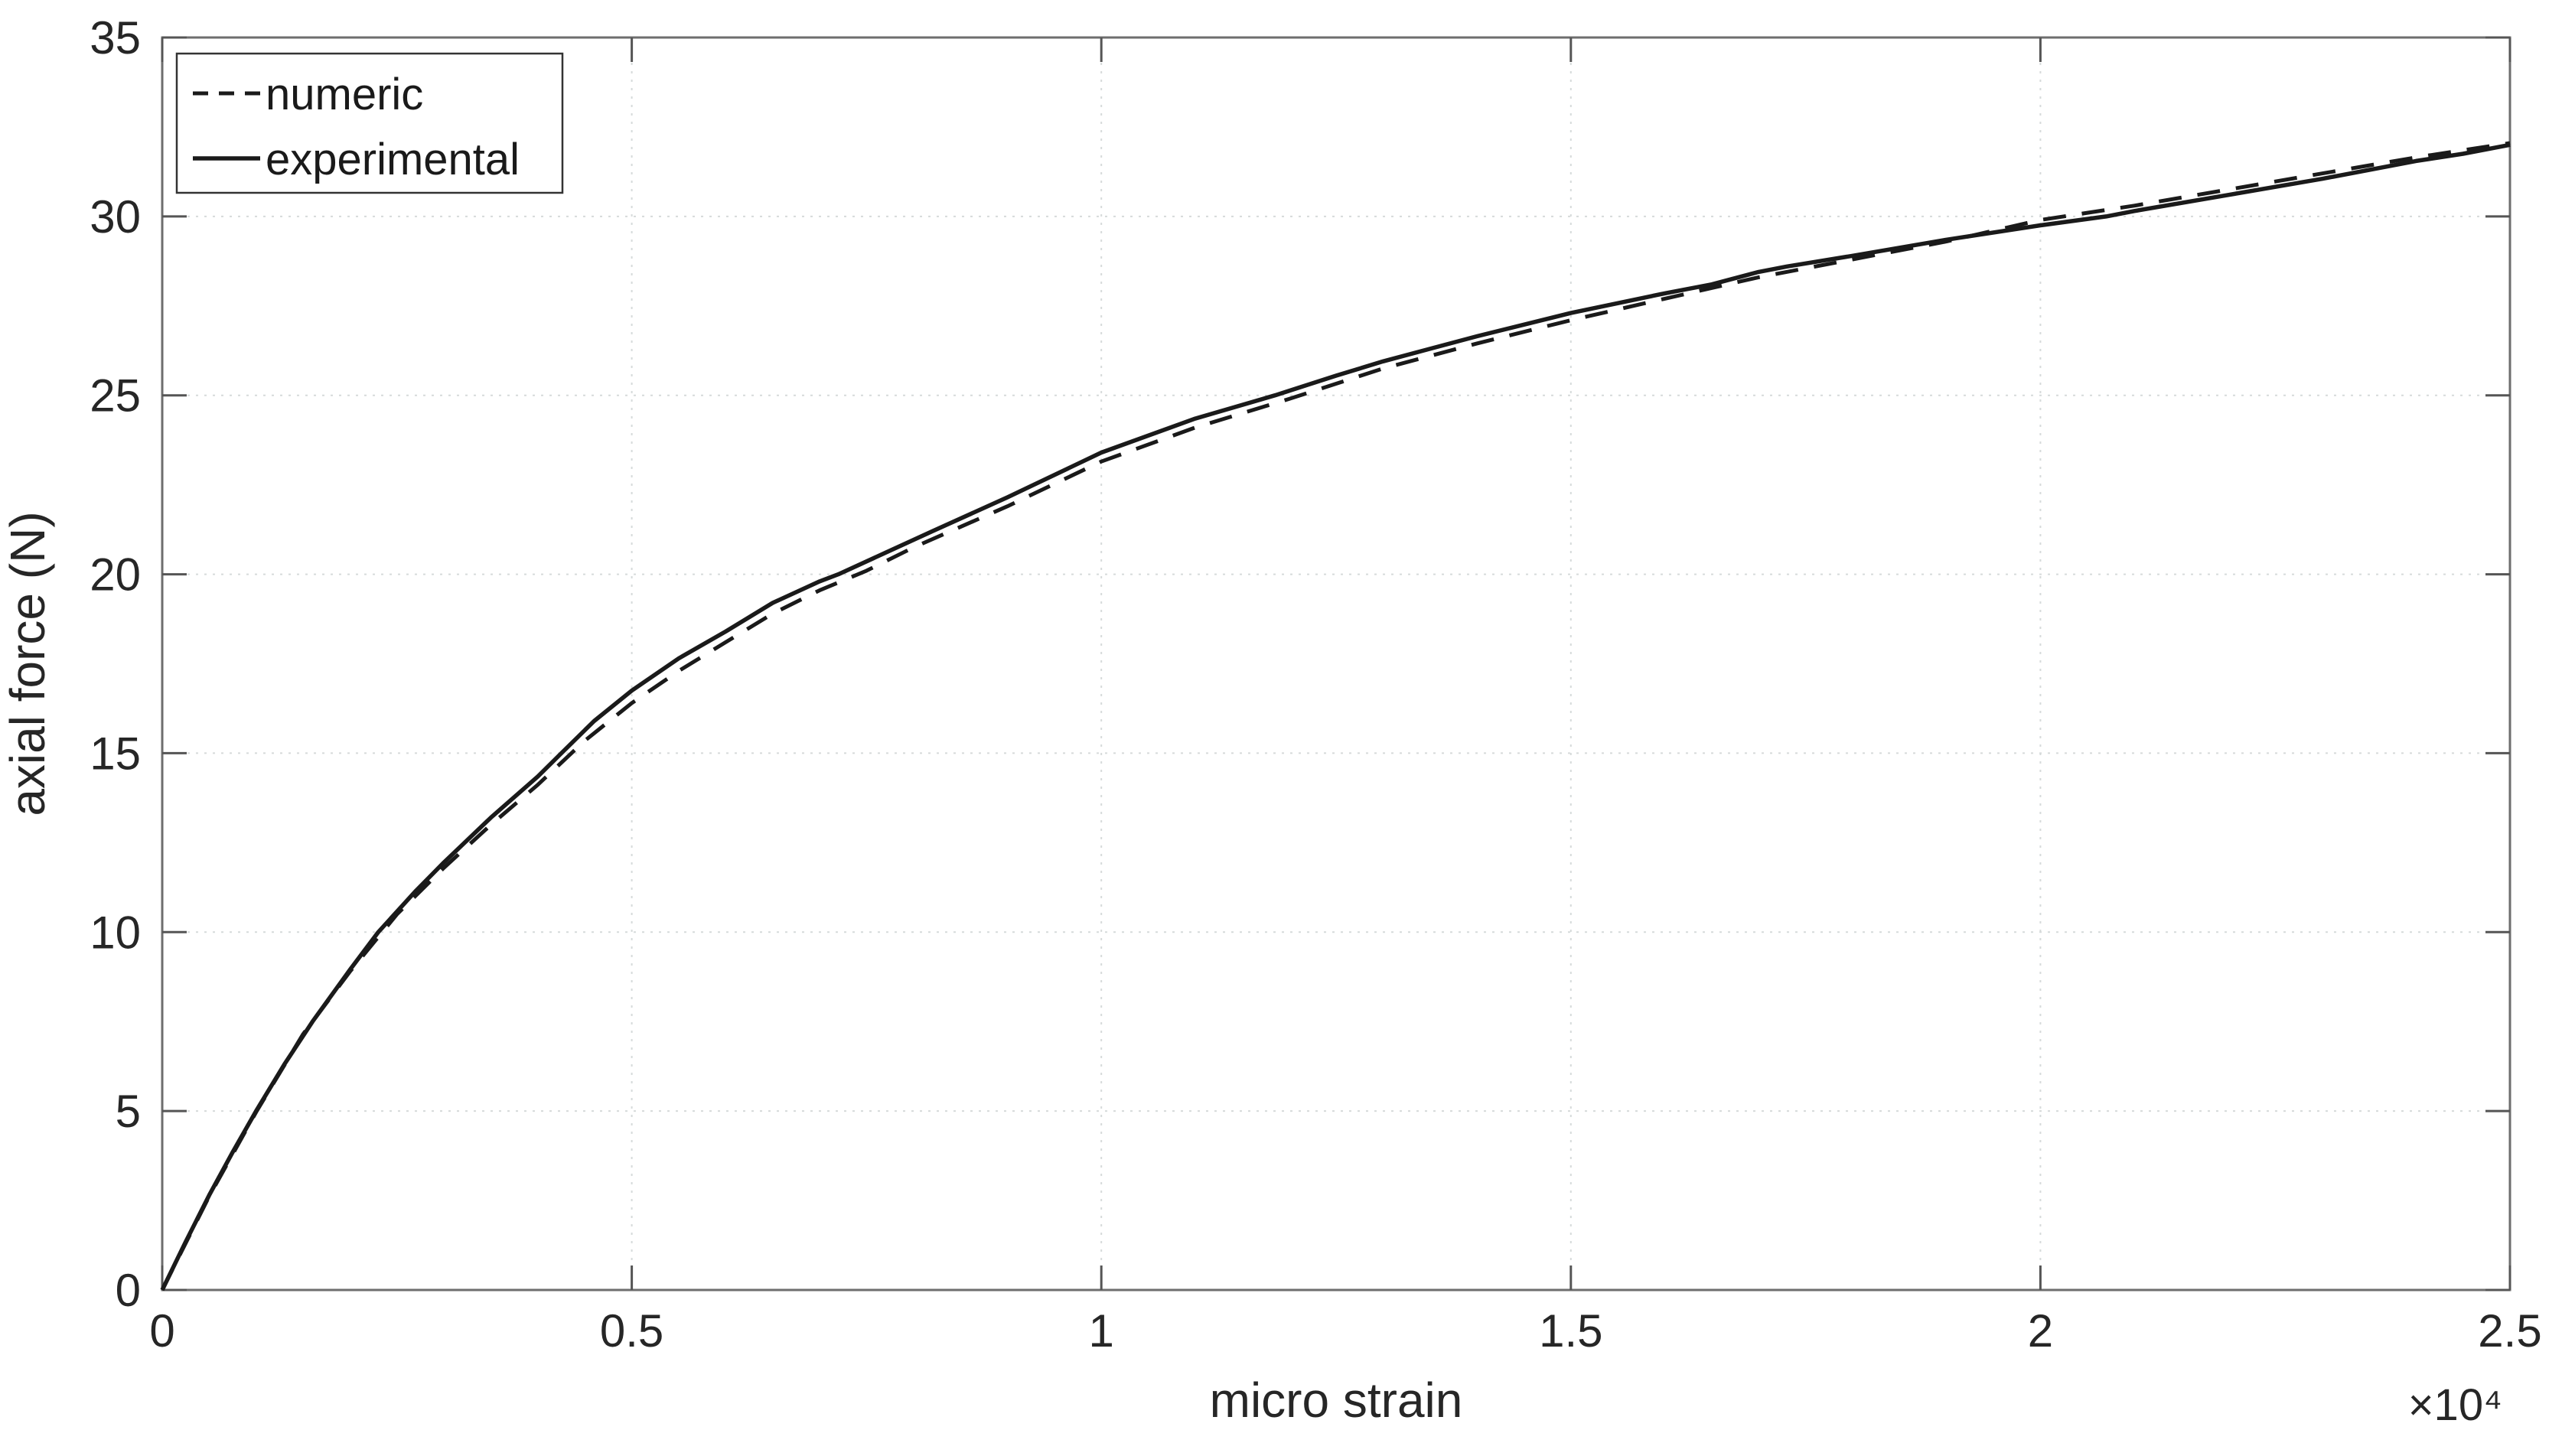 The height and width of the screenshot is (1456, 2575). What do you see at coordinates (115, 396) in the screenshot?
I see `y-tick-label: 25` at bounding box center [115, 396].